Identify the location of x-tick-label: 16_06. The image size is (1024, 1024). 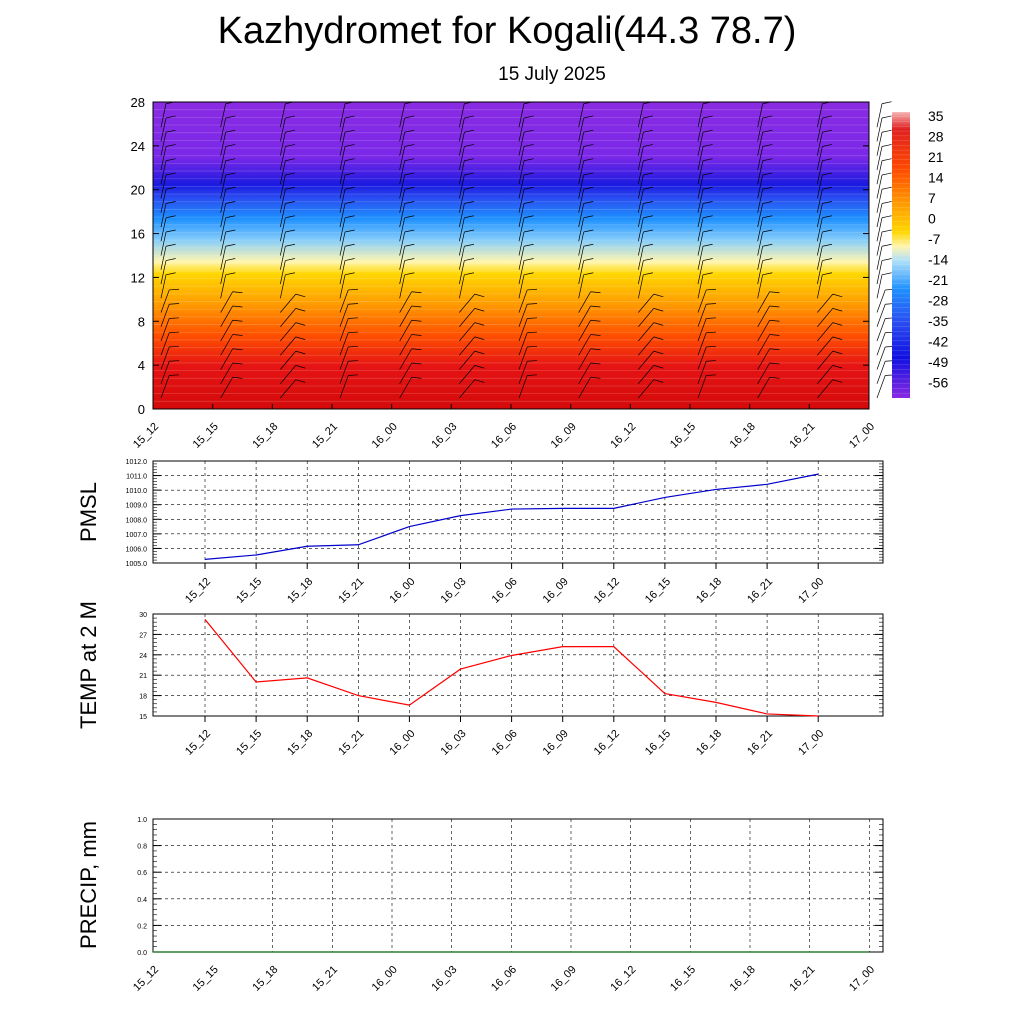
(505, 591).